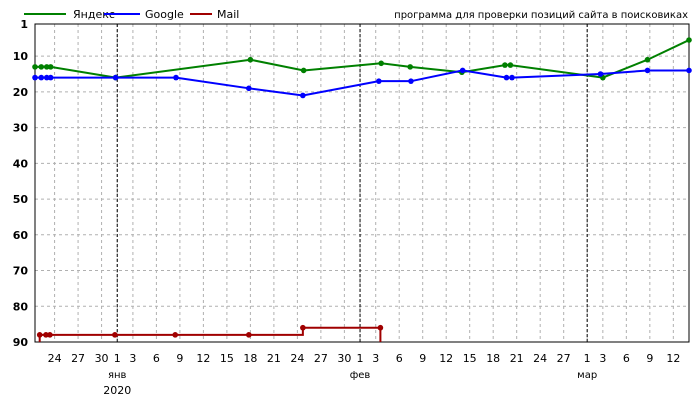 The width and height of the screenshot is (700, 400). I want to click on y-tick-label: 90, so click(21, 342).